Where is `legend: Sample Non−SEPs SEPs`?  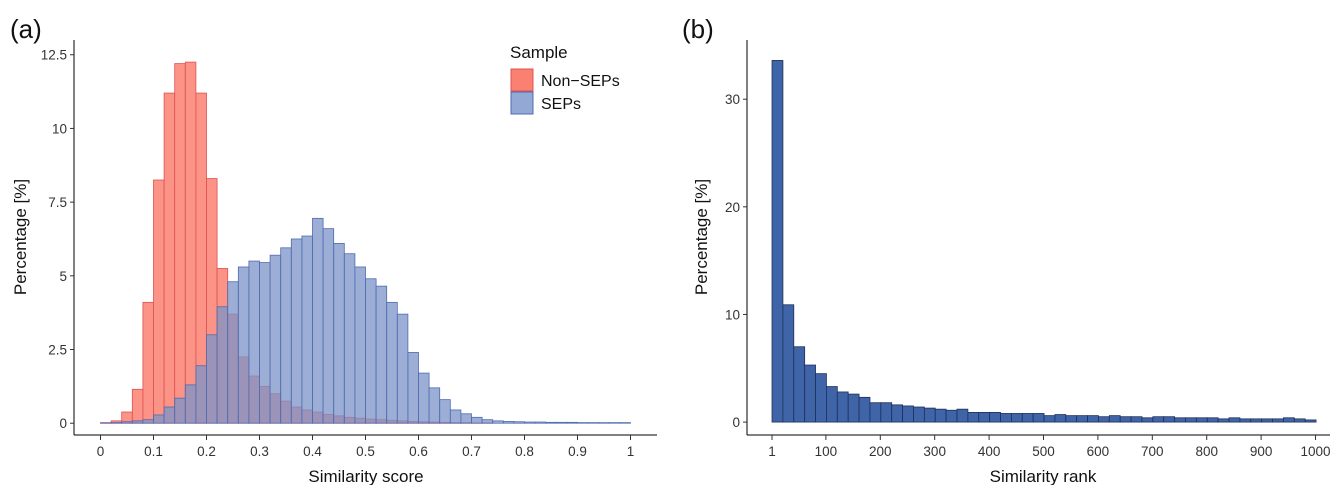 legend: Sample Non−SEPs SEPs is located at coordinates (565, 79).